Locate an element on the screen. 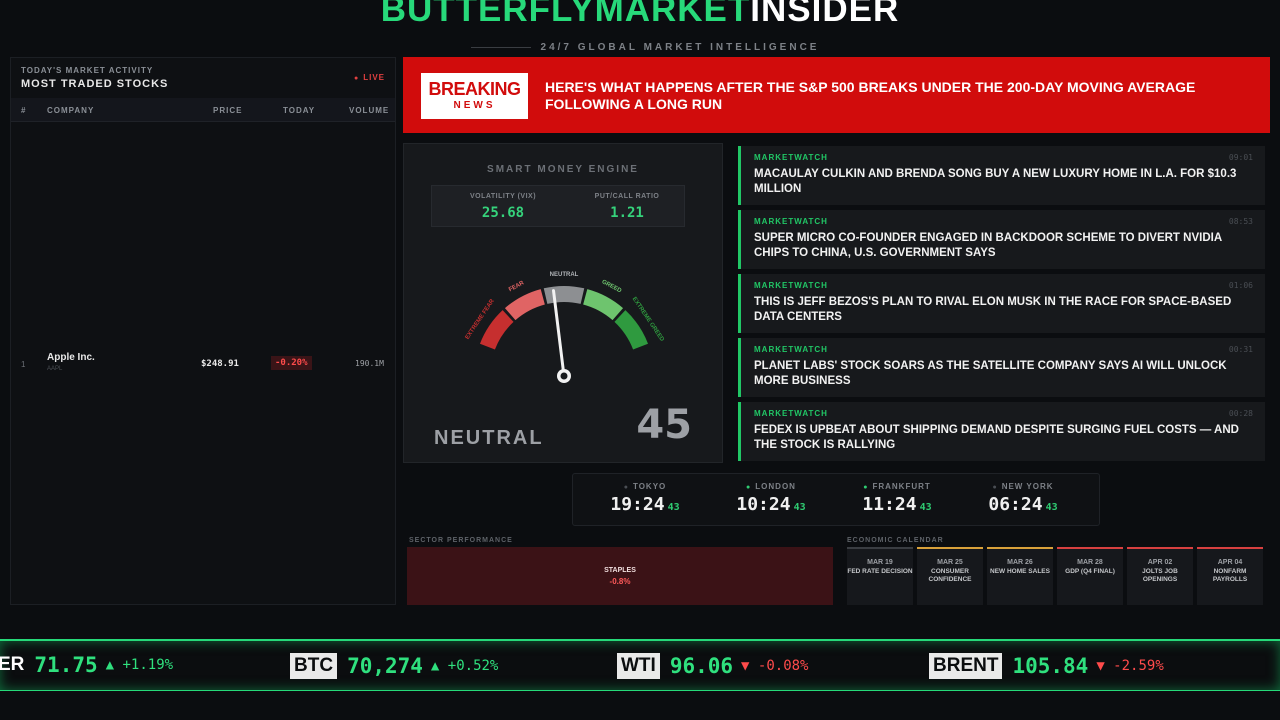 Image resolution: width=1280 pixels, height=720 pixels. sentiment-score: 45 is located at coordinates (664, 425).